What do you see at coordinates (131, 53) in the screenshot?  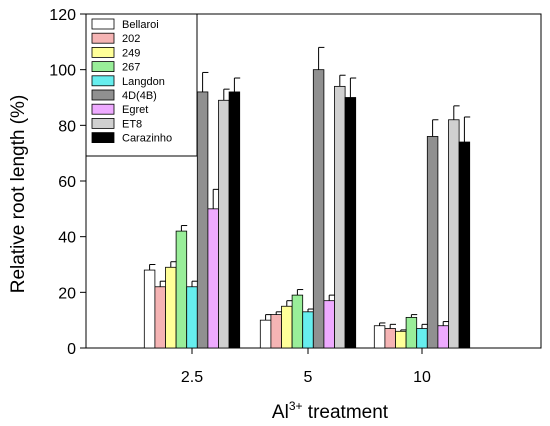 I see `legend-entry: 249` at bounding box center [131, 53].